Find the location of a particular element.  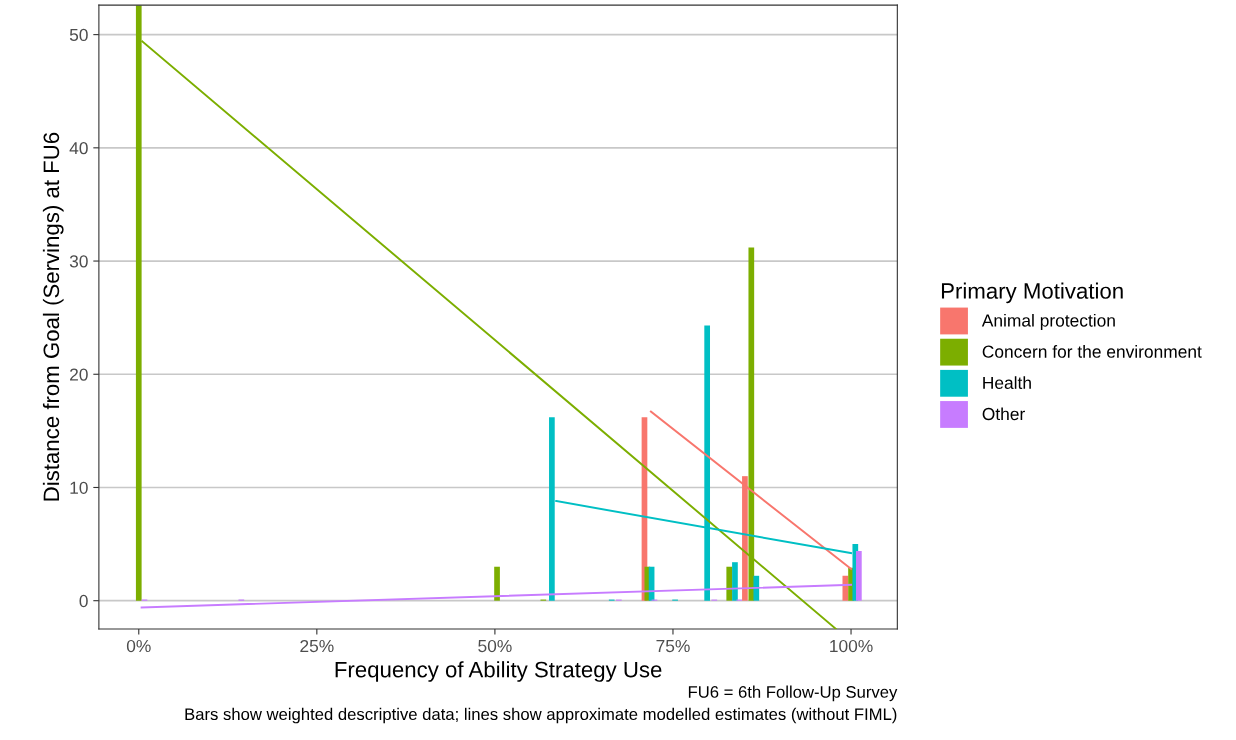

legend-label: Concern for the environment is located at coordinates (1092, 351).